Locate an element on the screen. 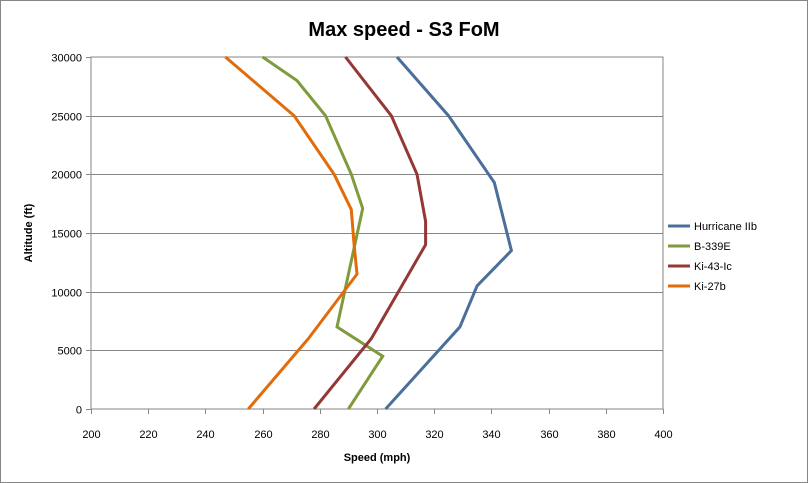 The image size is (808, 483). y-tick-label-1: 5000 is located at coordinates (70, 352).